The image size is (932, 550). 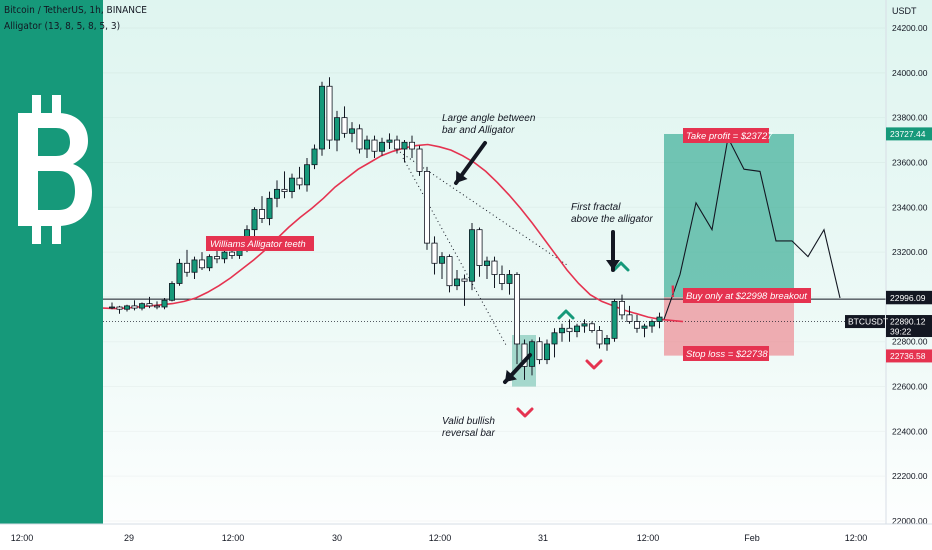 What do you see at coordinates (910, 387) in the screenshot?
I see `y-tick-label: 22600.00` at bounding box center [910, 387].